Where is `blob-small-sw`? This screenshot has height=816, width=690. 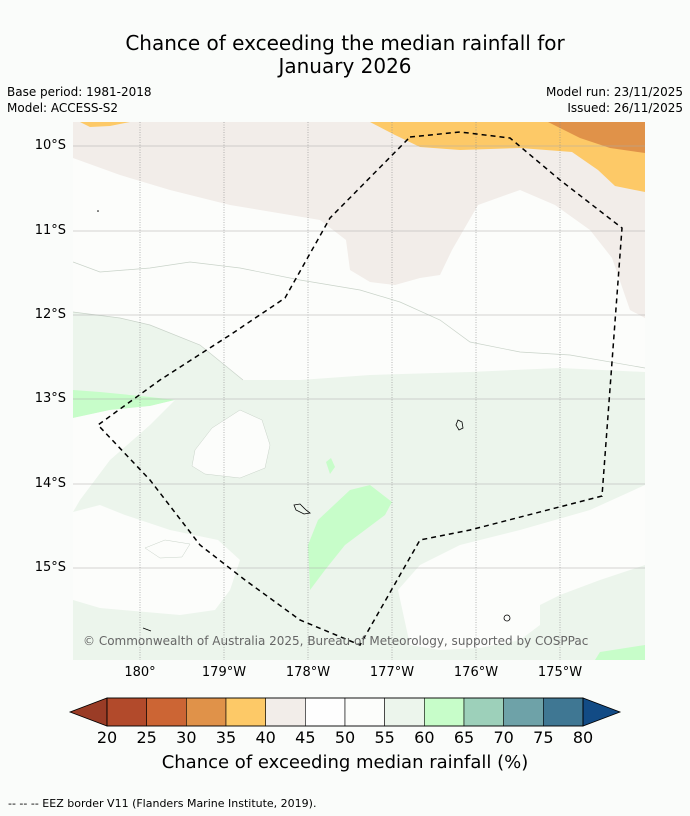 blob-small-sw is located at coordinates (167, 549).